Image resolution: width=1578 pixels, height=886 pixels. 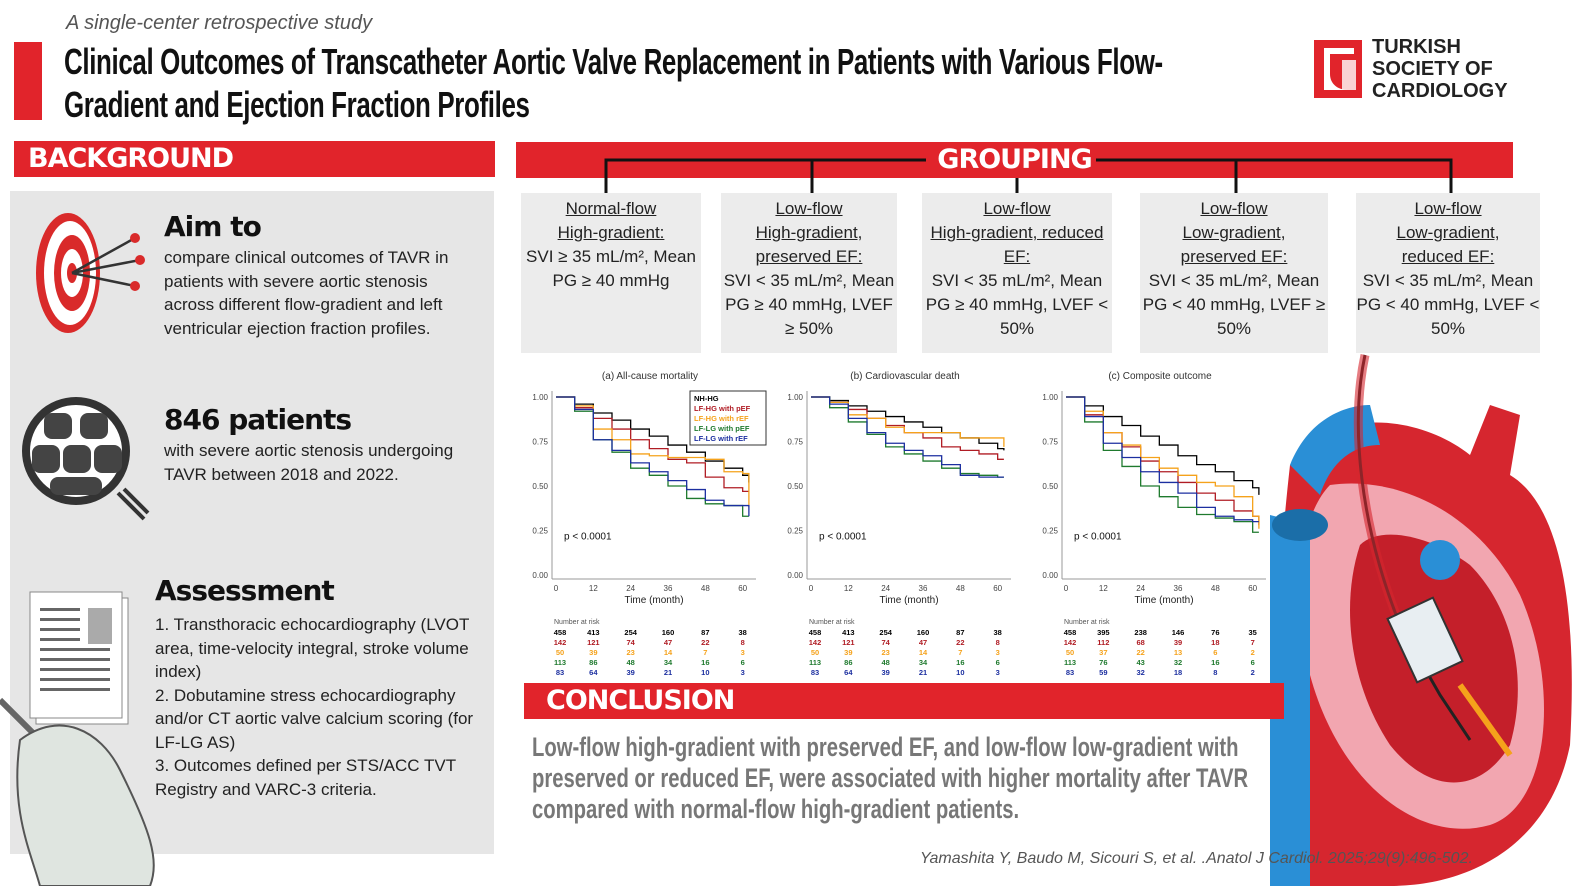 I want to click on y-tick-label: 0.50, so click(x=1050, y=486).